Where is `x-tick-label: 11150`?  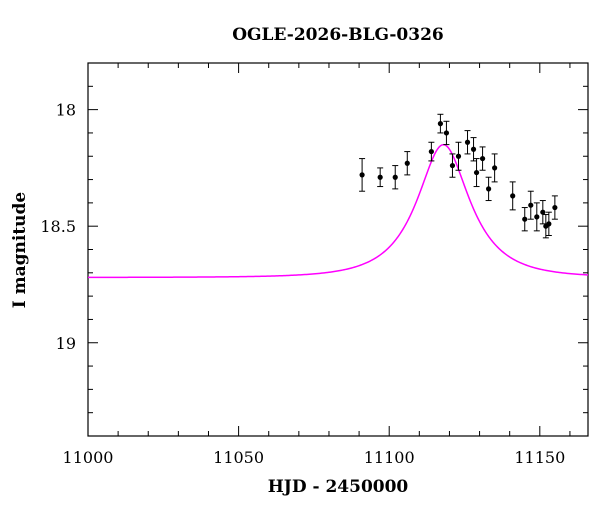 x-tick-label: 11150 is located at coordinates (539, 457).